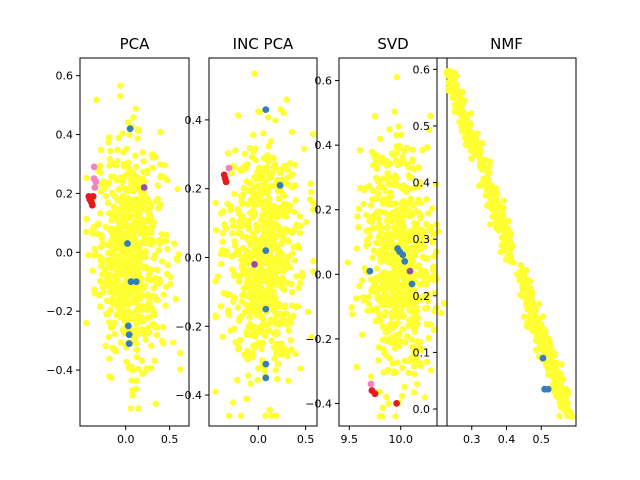  Describe the element at coordinates (194, 257) in the screenshot. I see `y-tick-label: 0.0` at that location.